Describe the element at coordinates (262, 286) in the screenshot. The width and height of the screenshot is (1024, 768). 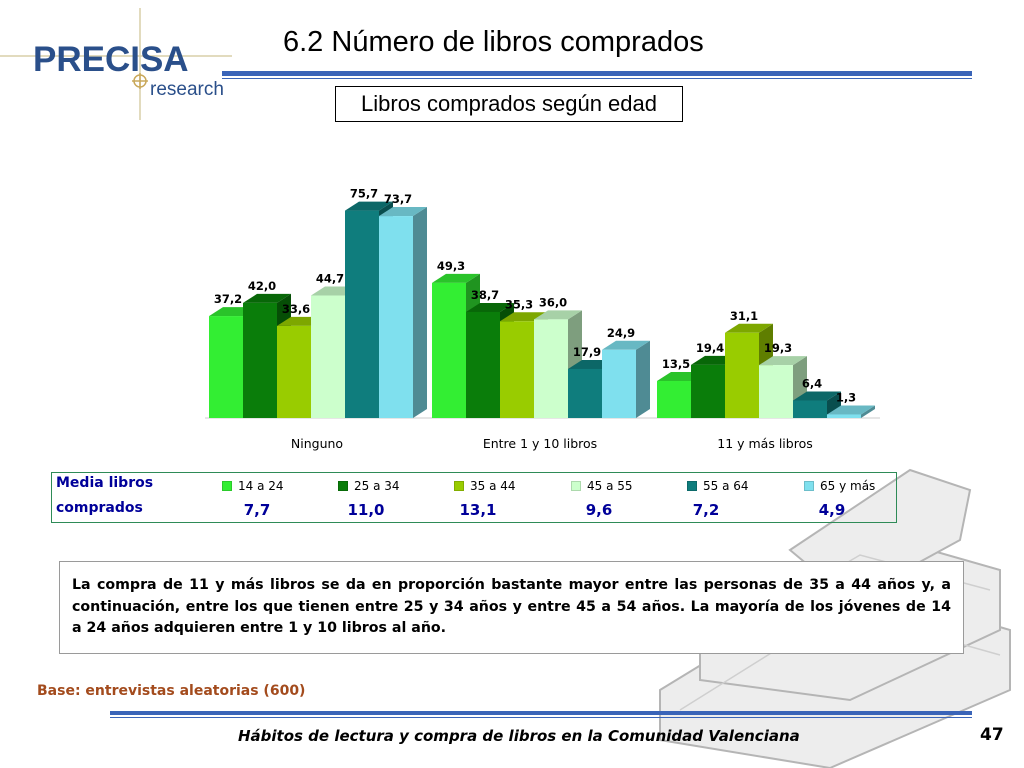
I see `data-label: 42,0` at that location.